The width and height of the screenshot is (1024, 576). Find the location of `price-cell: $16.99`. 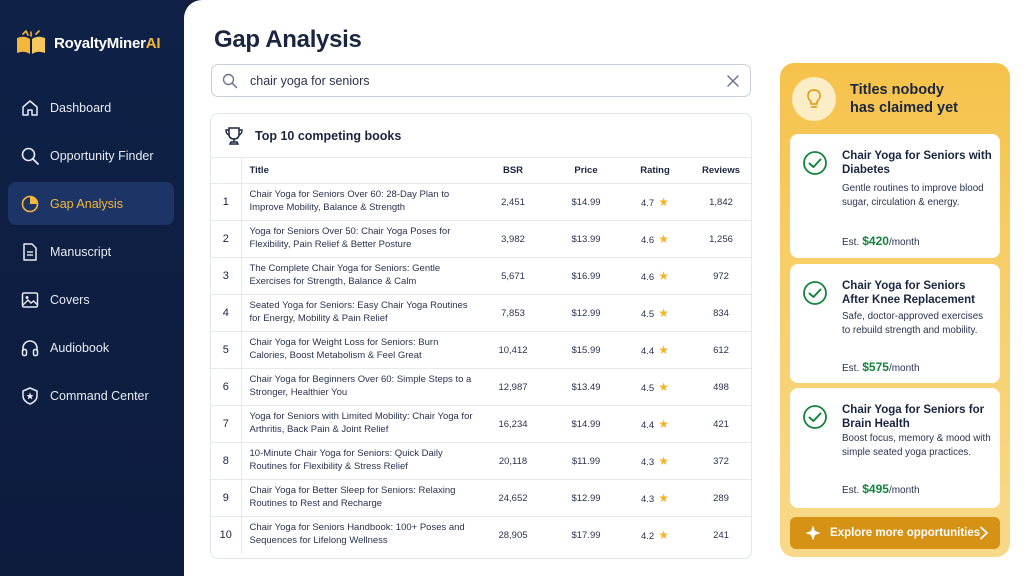

price-cell: $16.99 is located at coordinates (586, 276).